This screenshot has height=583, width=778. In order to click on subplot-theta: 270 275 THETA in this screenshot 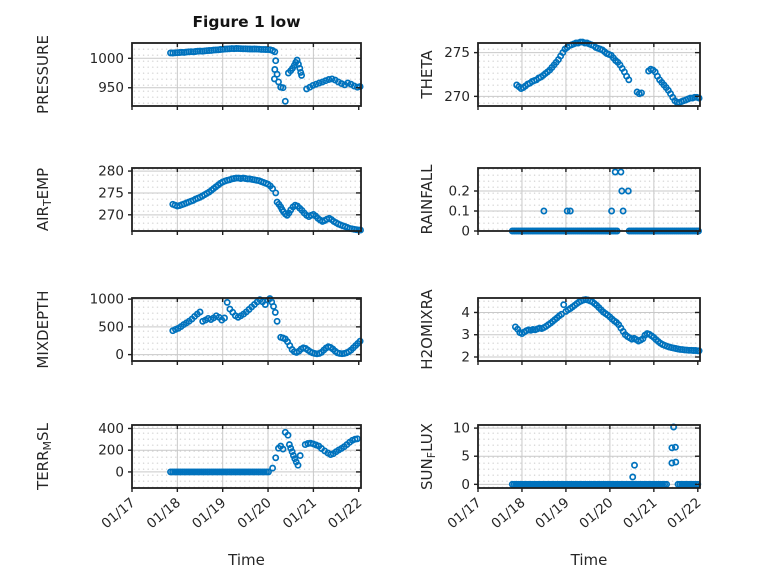, I will do `click(560, 74)`.